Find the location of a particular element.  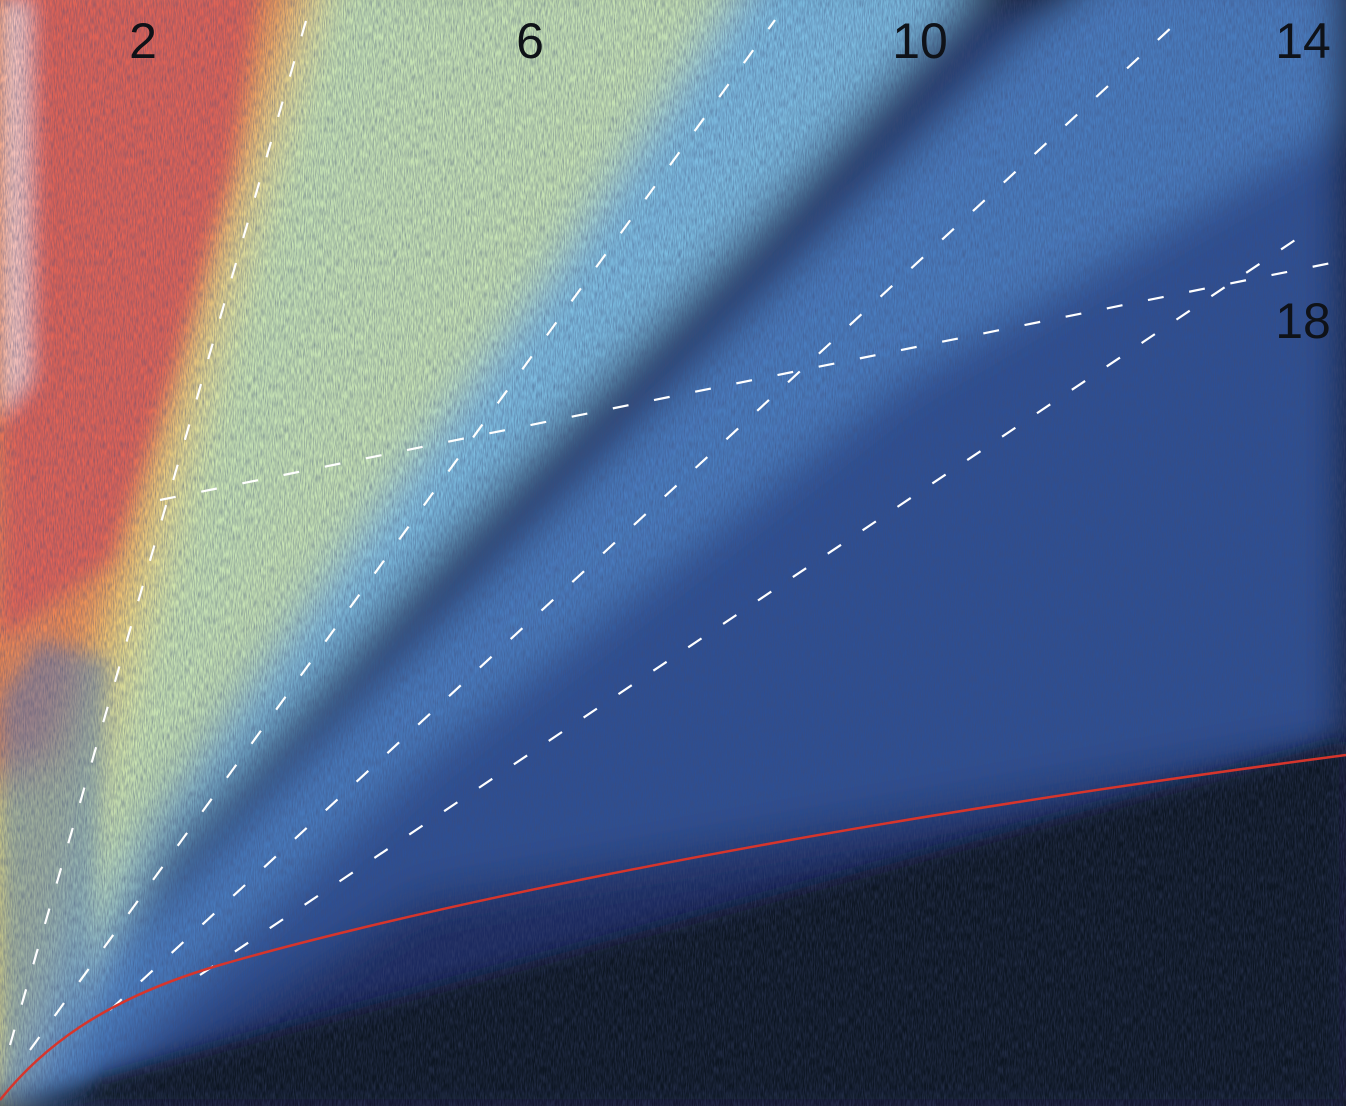

contour-label-18: 18 is located at coordinates (1303, 321).